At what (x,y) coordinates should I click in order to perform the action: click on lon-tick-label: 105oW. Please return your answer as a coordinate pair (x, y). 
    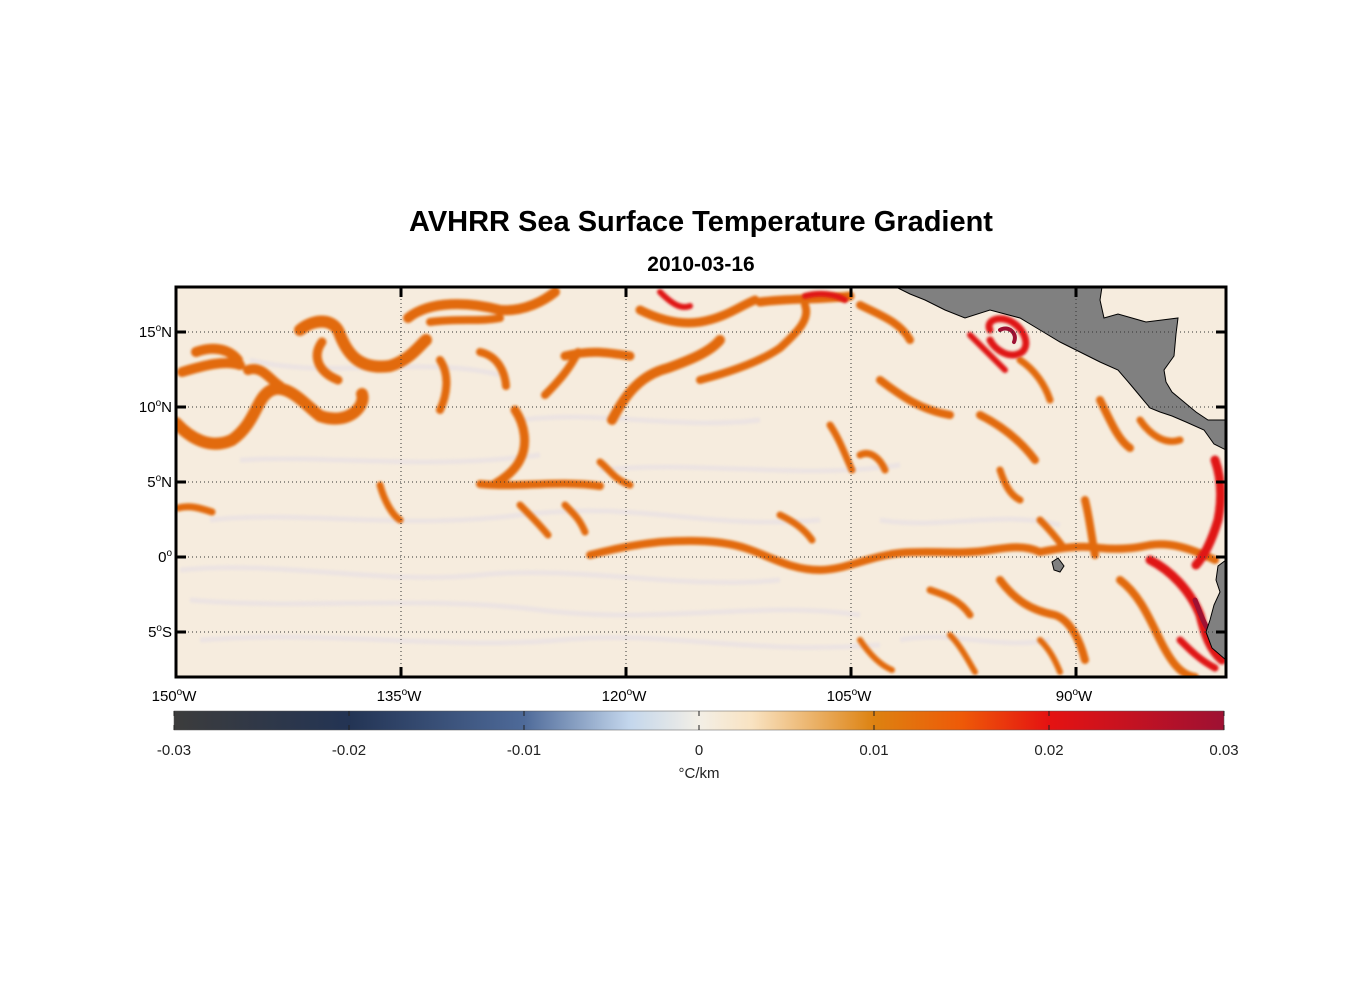
    Looking at the image, I should click on (850, 696).